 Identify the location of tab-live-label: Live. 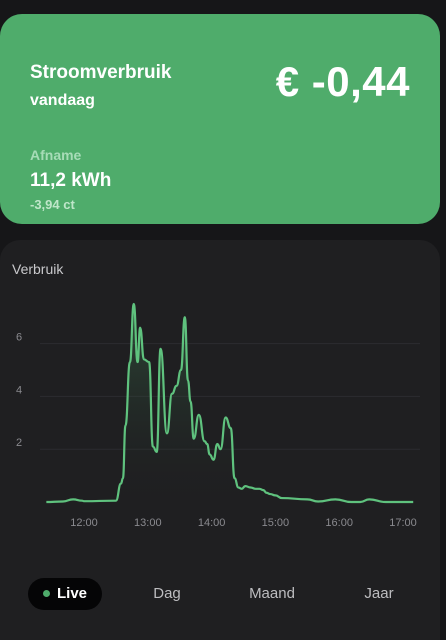
(71, 593).